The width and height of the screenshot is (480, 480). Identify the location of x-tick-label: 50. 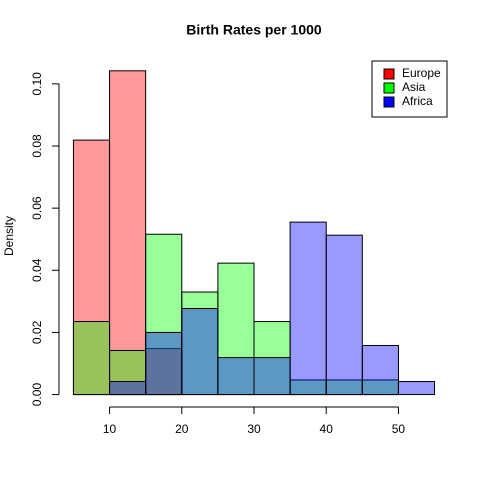
(399, 429).